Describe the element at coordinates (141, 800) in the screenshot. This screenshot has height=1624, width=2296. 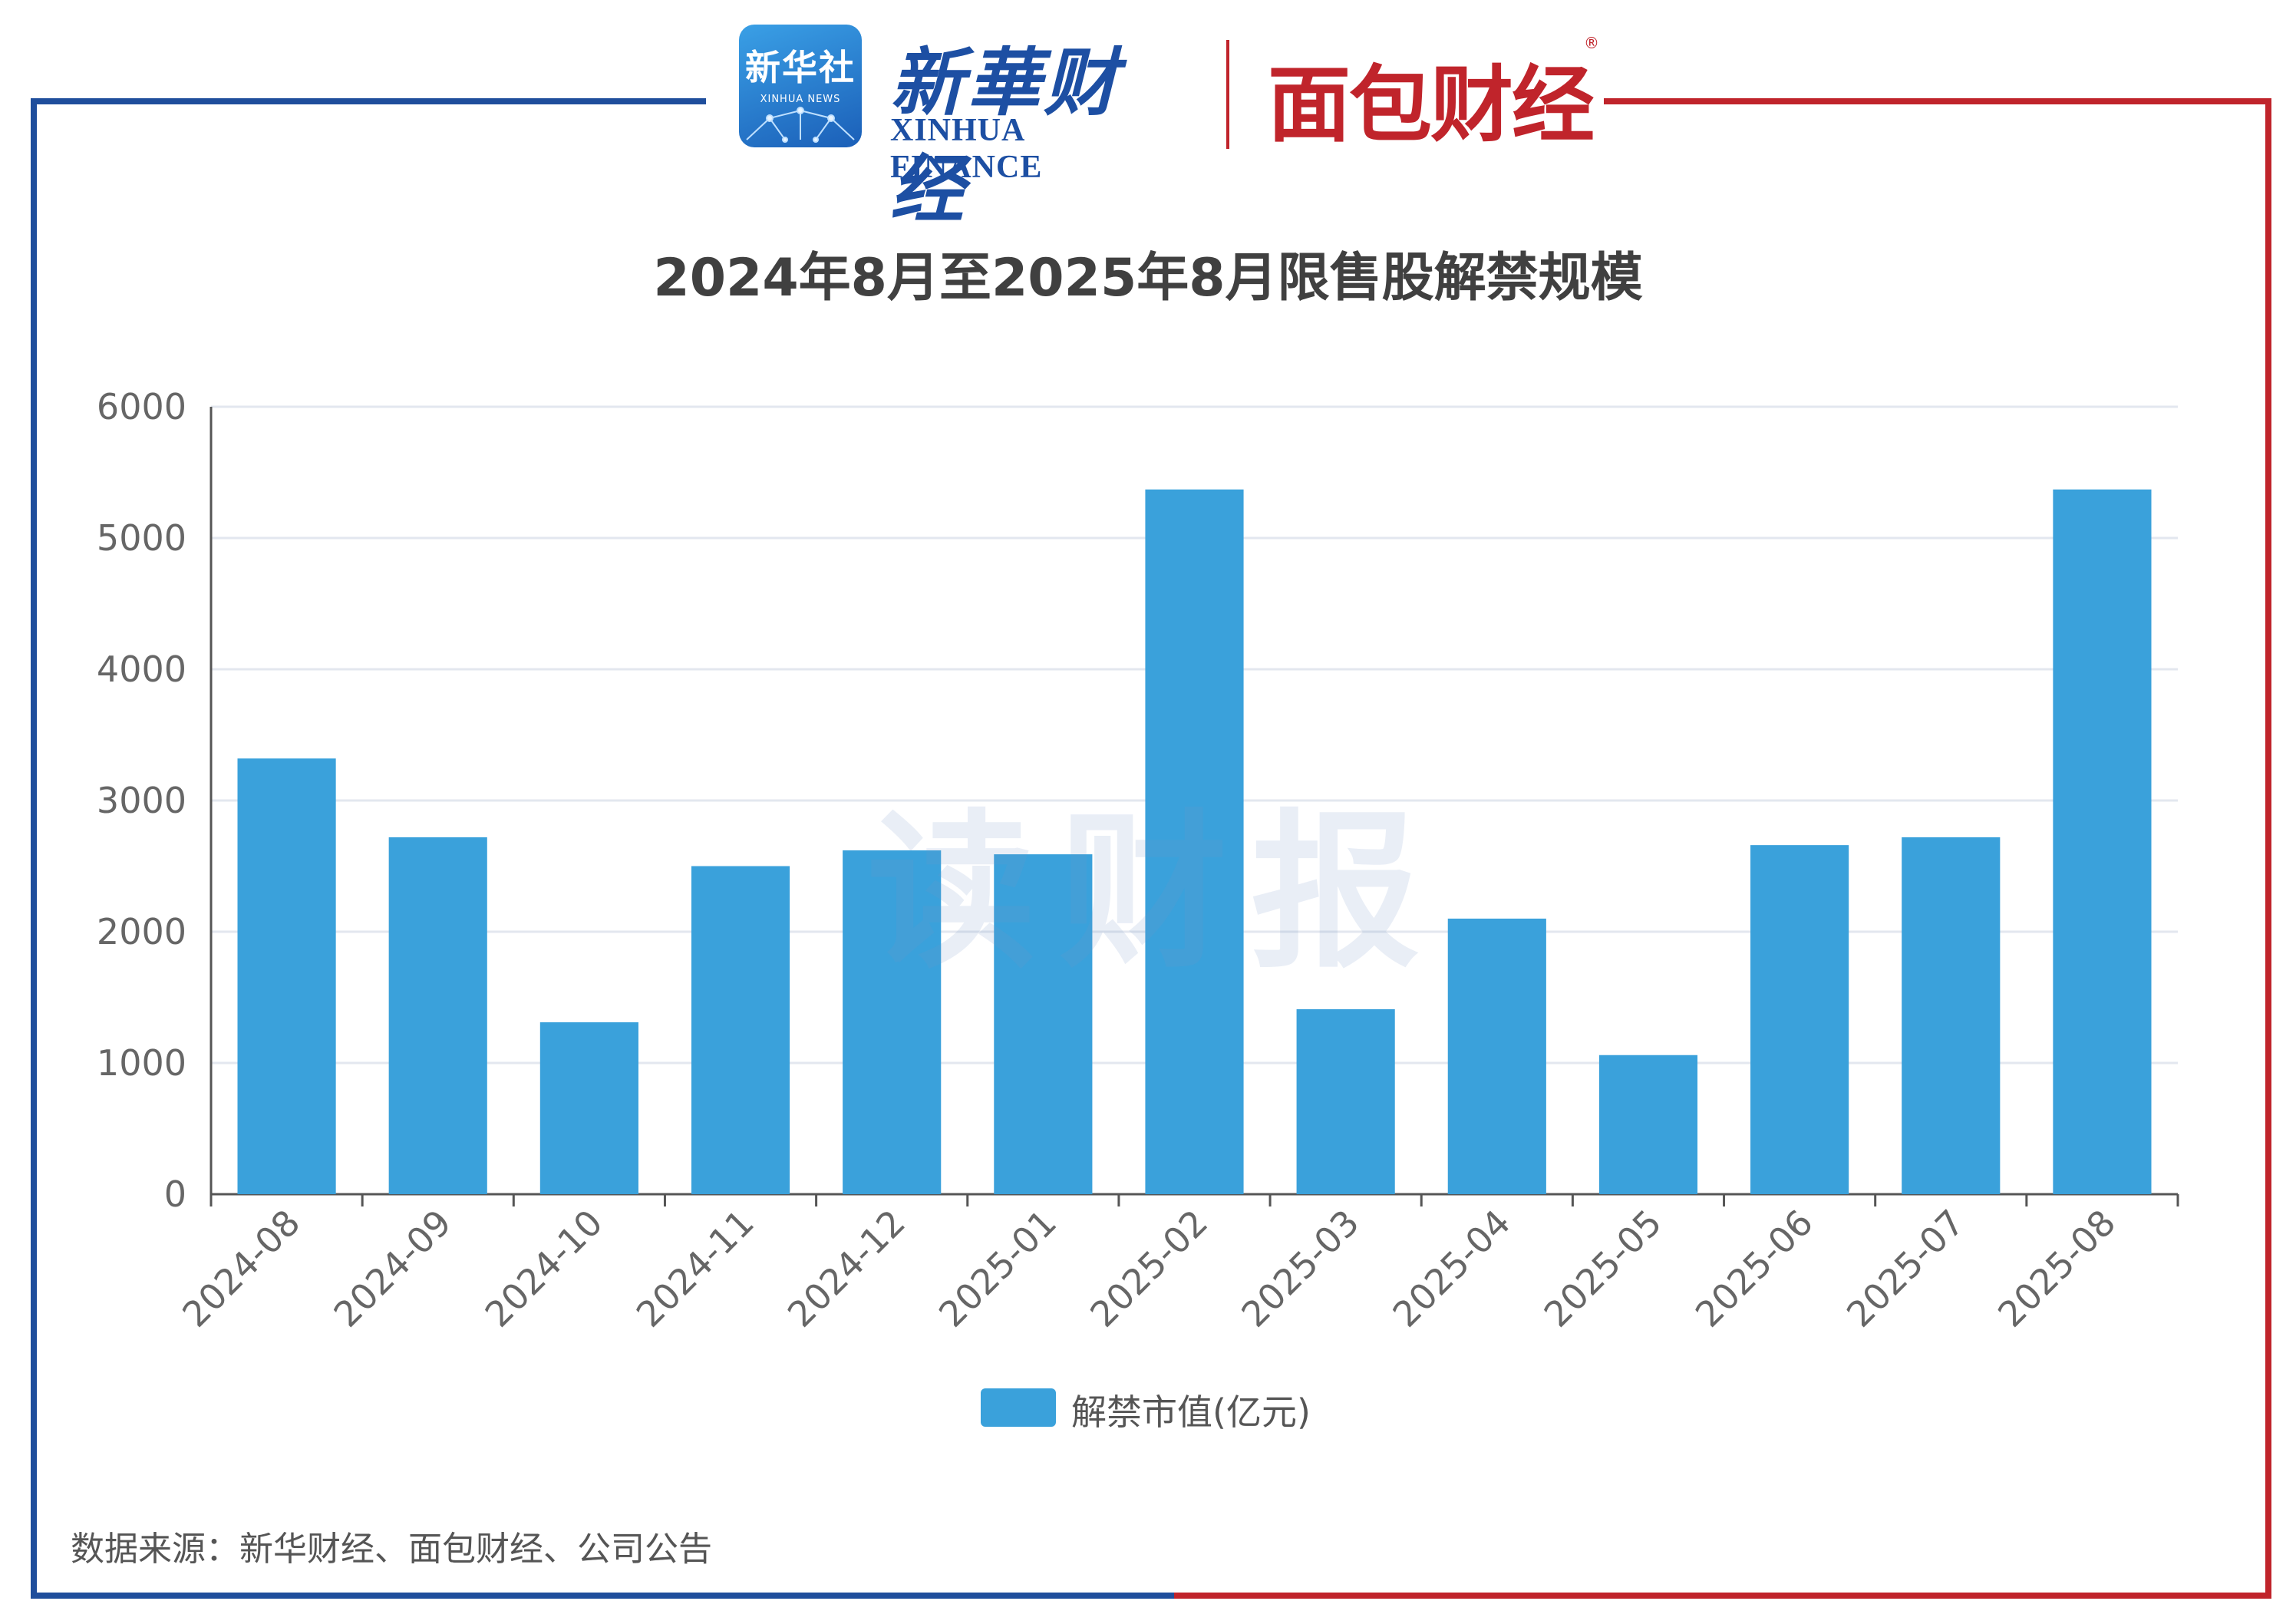
I see `y-tick-label: 3000` at that location.